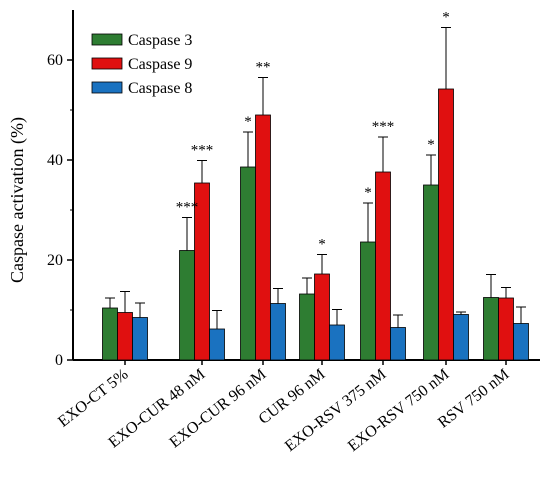  Describe the element at coordinates (55, 260) in the screenshot. I see `y-tick-label: 20` at that location.